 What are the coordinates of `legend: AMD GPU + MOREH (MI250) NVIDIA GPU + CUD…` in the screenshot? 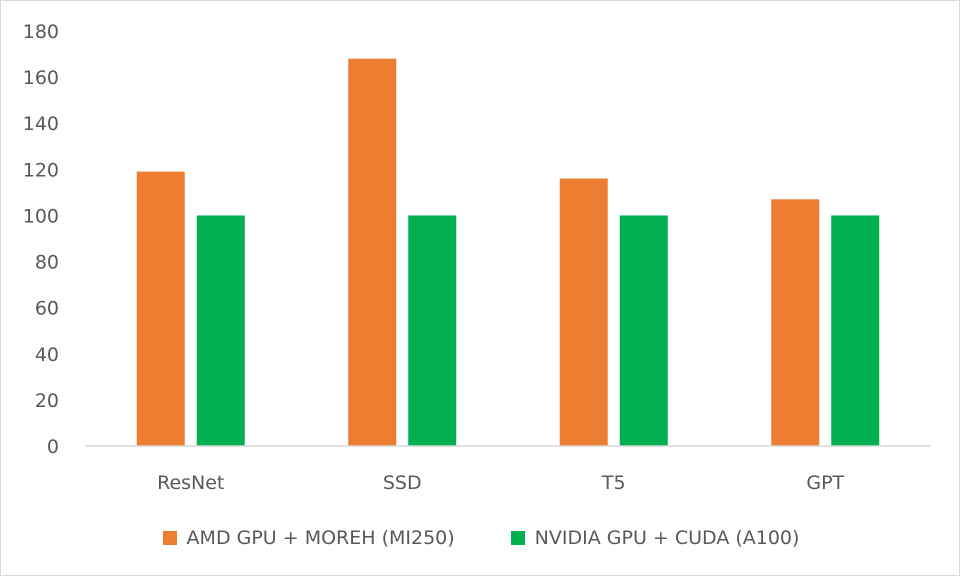 It's located at (480, 538).